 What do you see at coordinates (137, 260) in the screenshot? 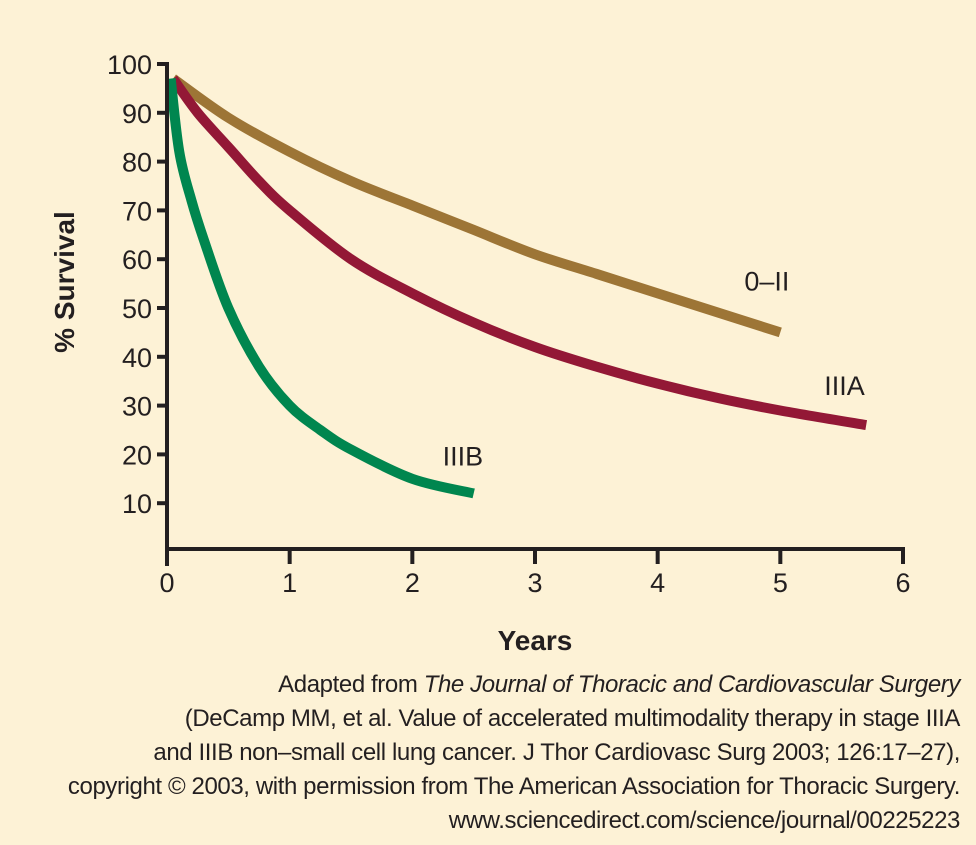
I see `y-tick-label: 60` at bounding box center [137, 260].